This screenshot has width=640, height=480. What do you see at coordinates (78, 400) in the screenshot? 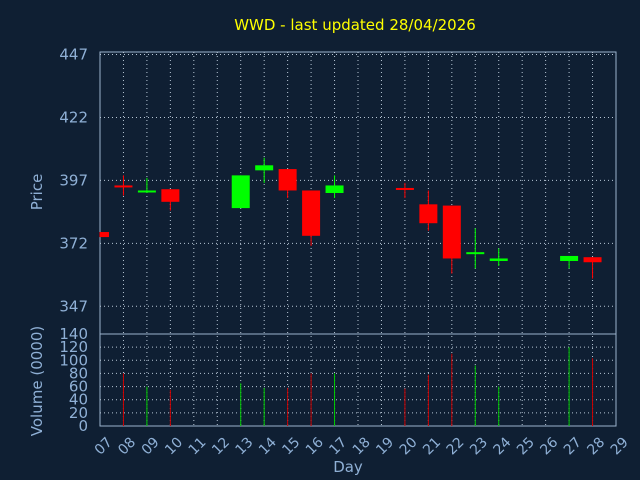
I see `volume-tick-label: 40` at bounding box center [78, 400].